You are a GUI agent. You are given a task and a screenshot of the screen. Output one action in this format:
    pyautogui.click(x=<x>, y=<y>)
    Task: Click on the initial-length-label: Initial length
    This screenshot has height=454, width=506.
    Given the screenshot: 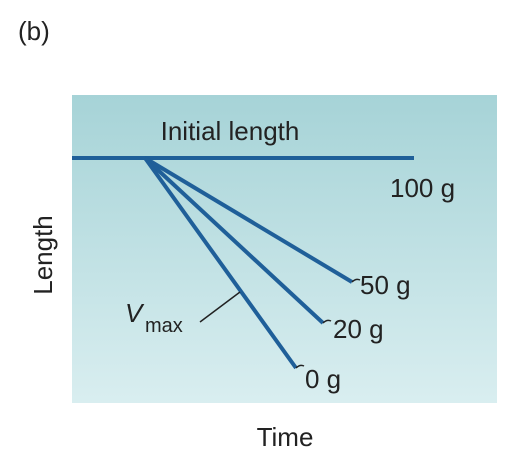 What is the action you would take?
    pyautogui.click(x=230, y=131)
    